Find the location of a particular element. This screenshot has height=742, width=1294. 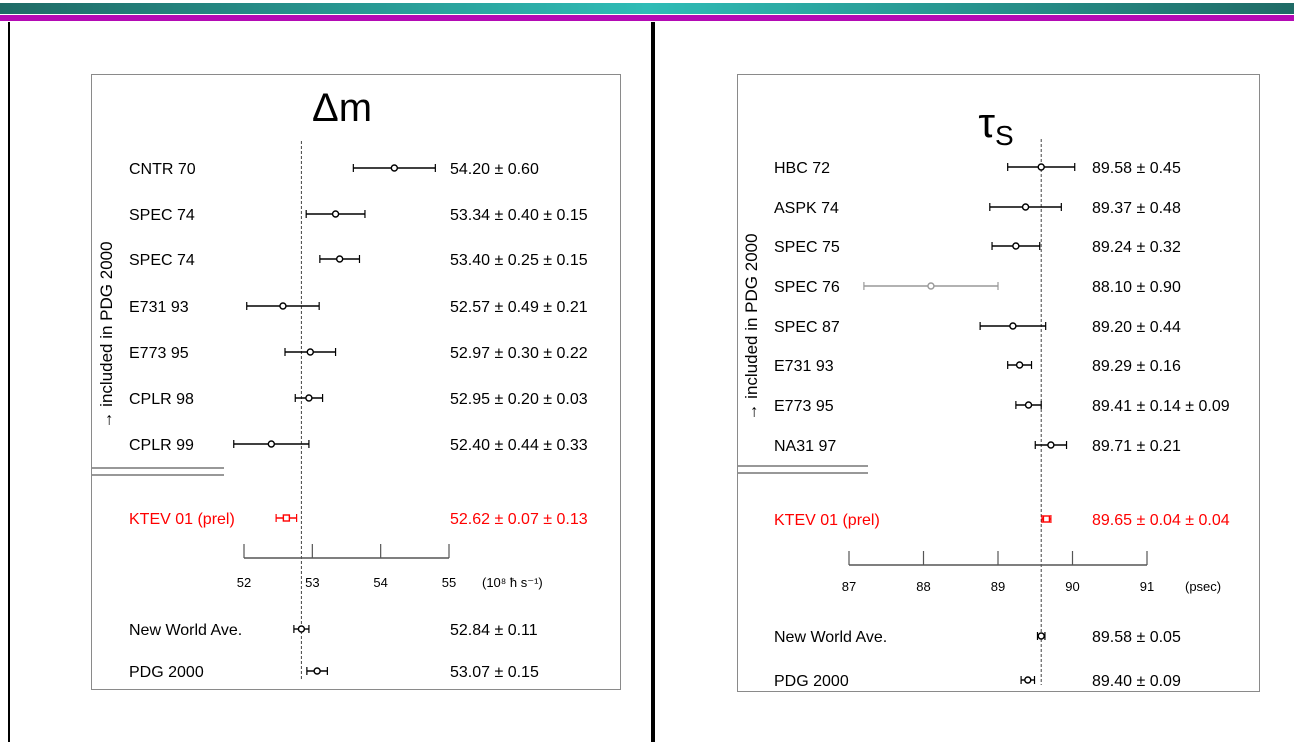

title-subscript: S is located at coordinates (1004, 135).